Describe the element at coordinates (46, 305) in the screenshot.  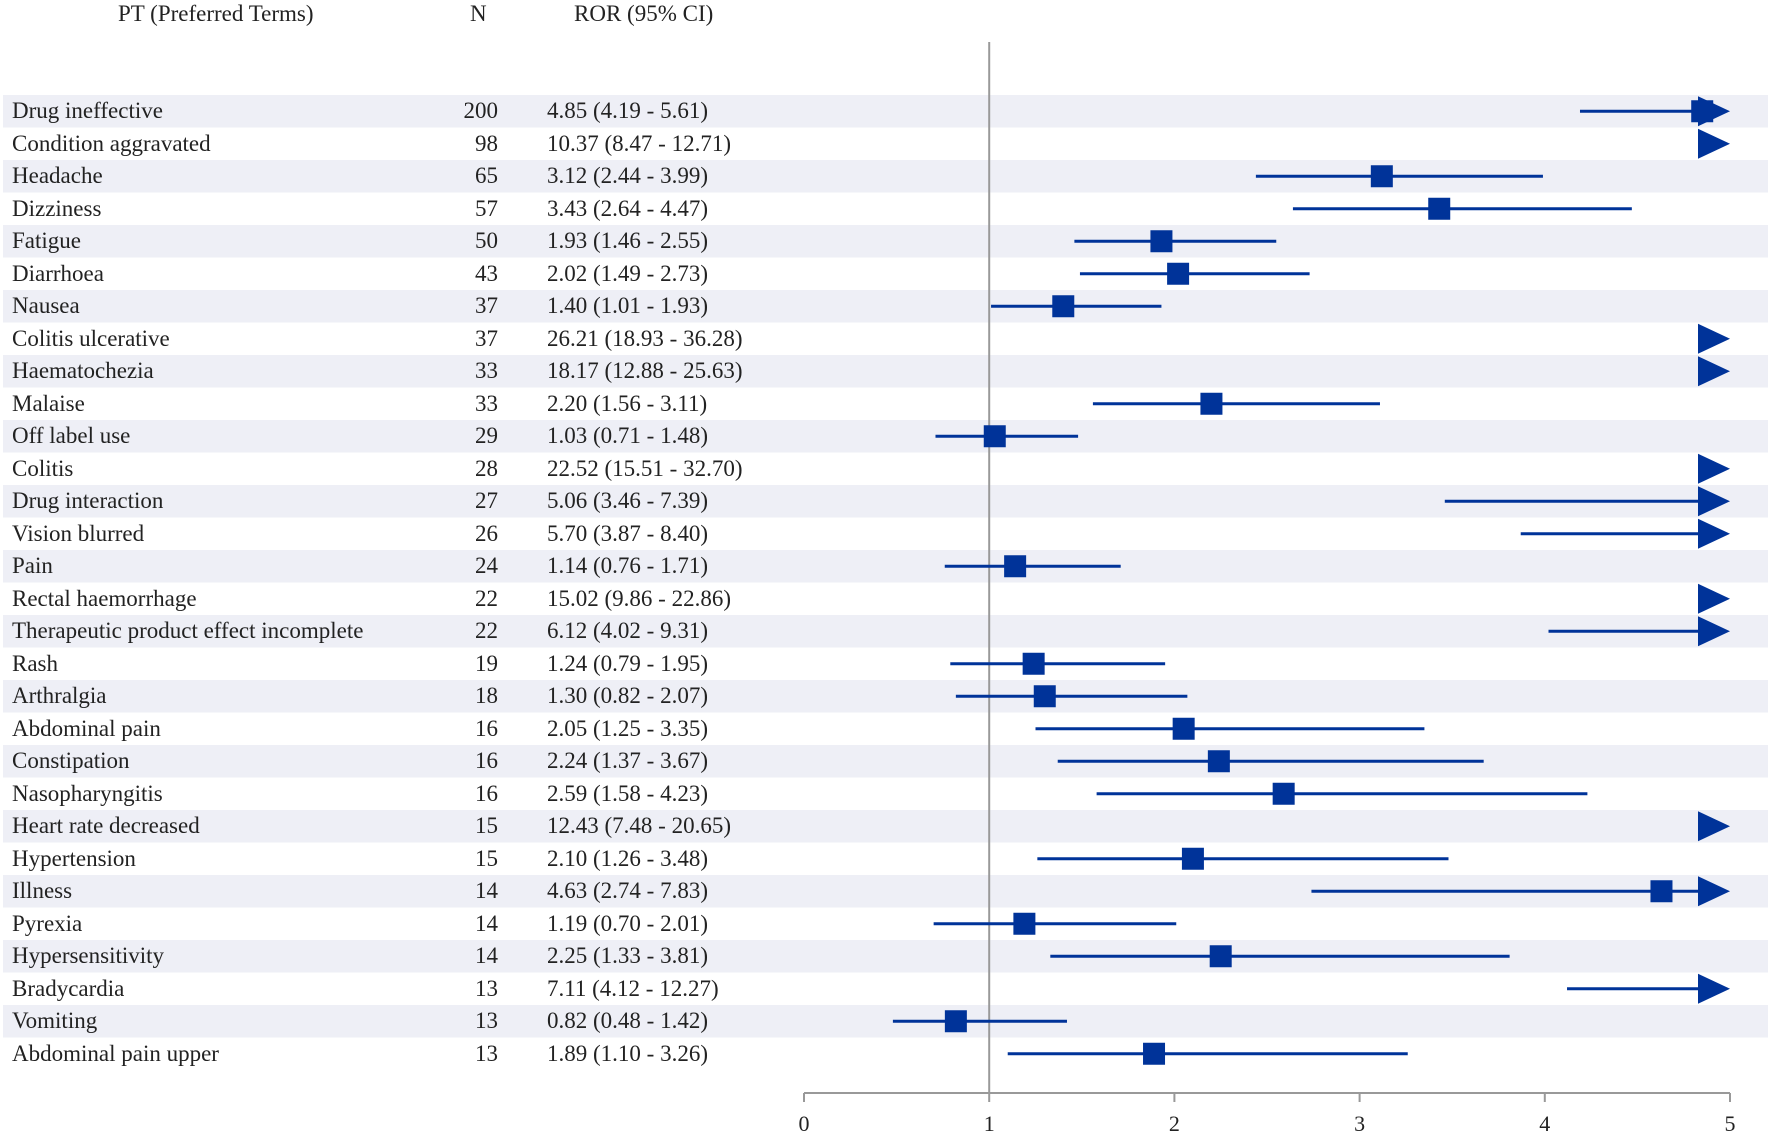
I see `row-term: Nausea` at that location.